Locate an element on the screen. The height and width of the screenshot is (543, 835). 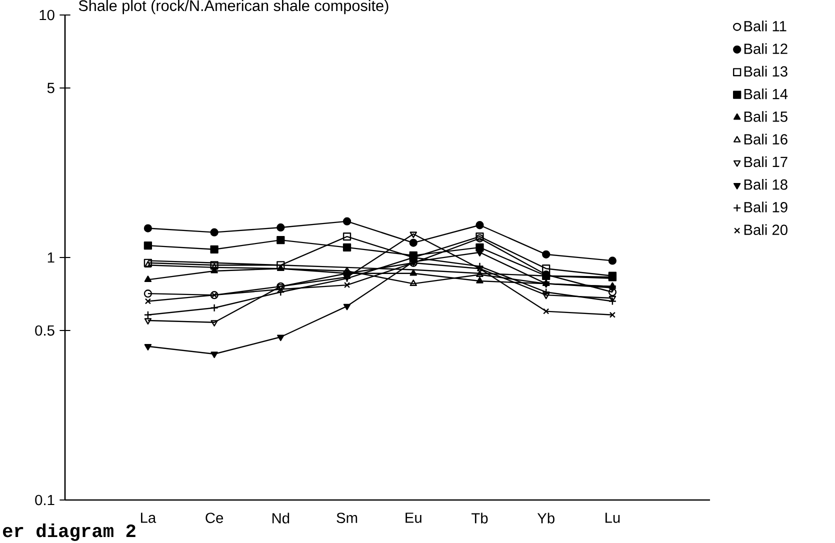
text: er diagram 2 is located at coordinates (69, 532).